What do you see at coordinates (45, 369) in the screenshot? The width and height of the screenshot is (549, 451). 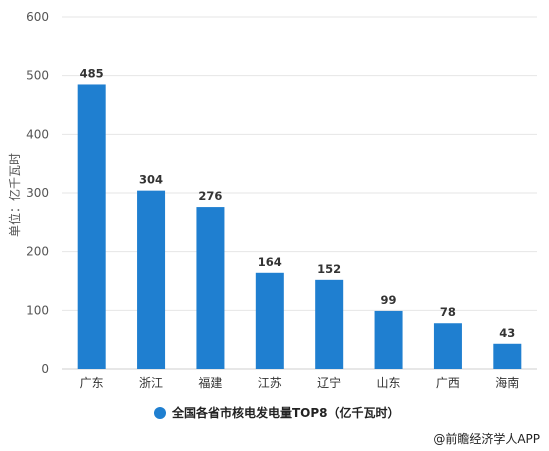 I see `y-tick-label: 0` at bounding box center [45, 369].